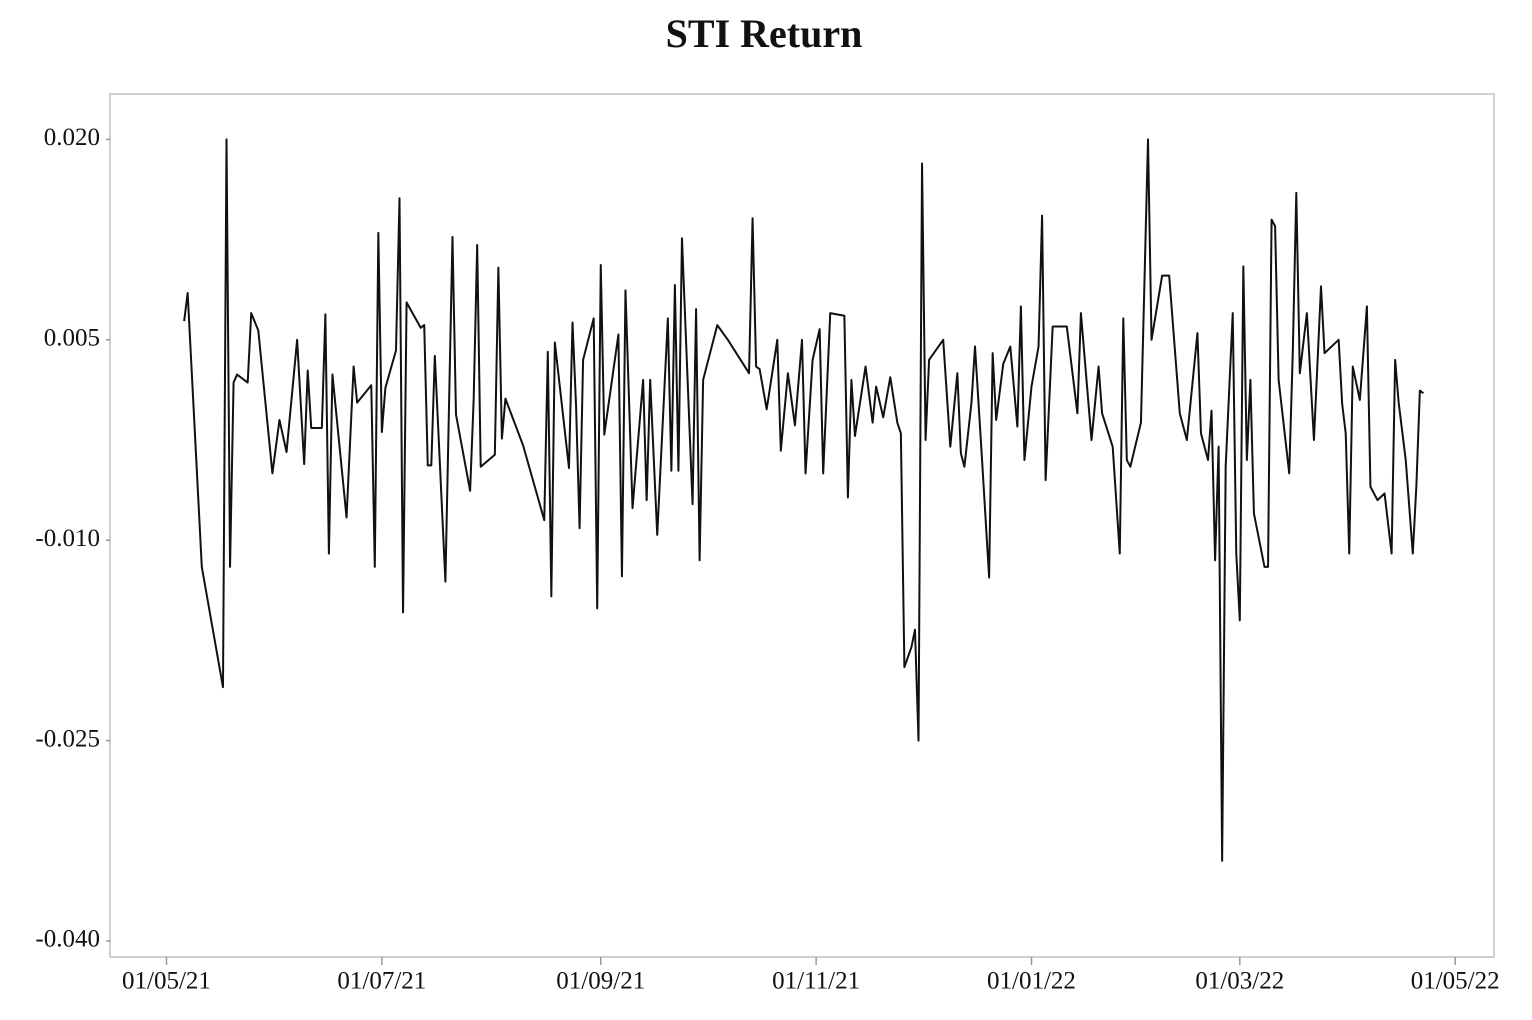 The height and width of the screenshot is (1020, 1532). What do you see at coordinates (764, 33) in the screenshot?
I see `chart-title: STI Return` at bounding box center [764, 33].